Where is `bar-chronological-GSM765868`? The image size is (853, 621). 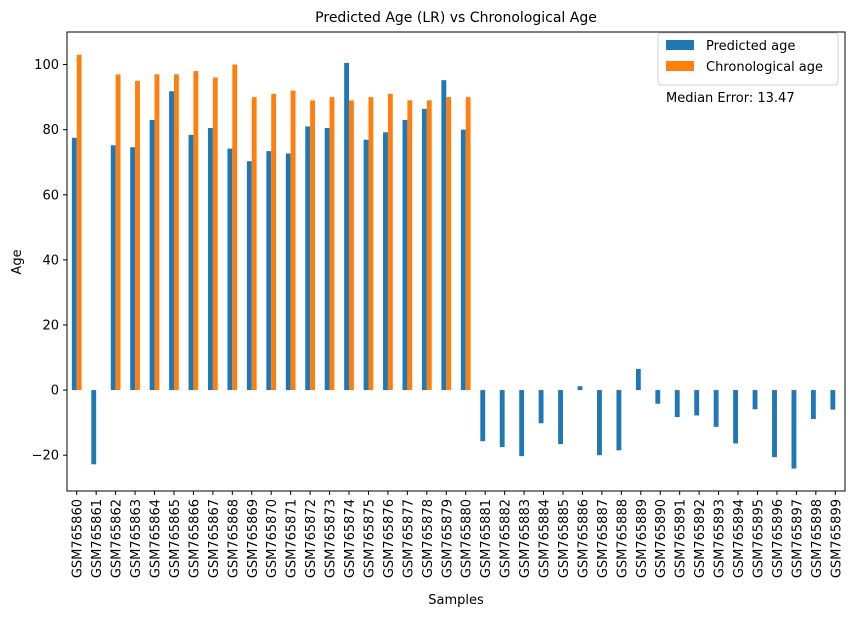
bar-chronological-GSM765868 is located at coordinates (235, 227).